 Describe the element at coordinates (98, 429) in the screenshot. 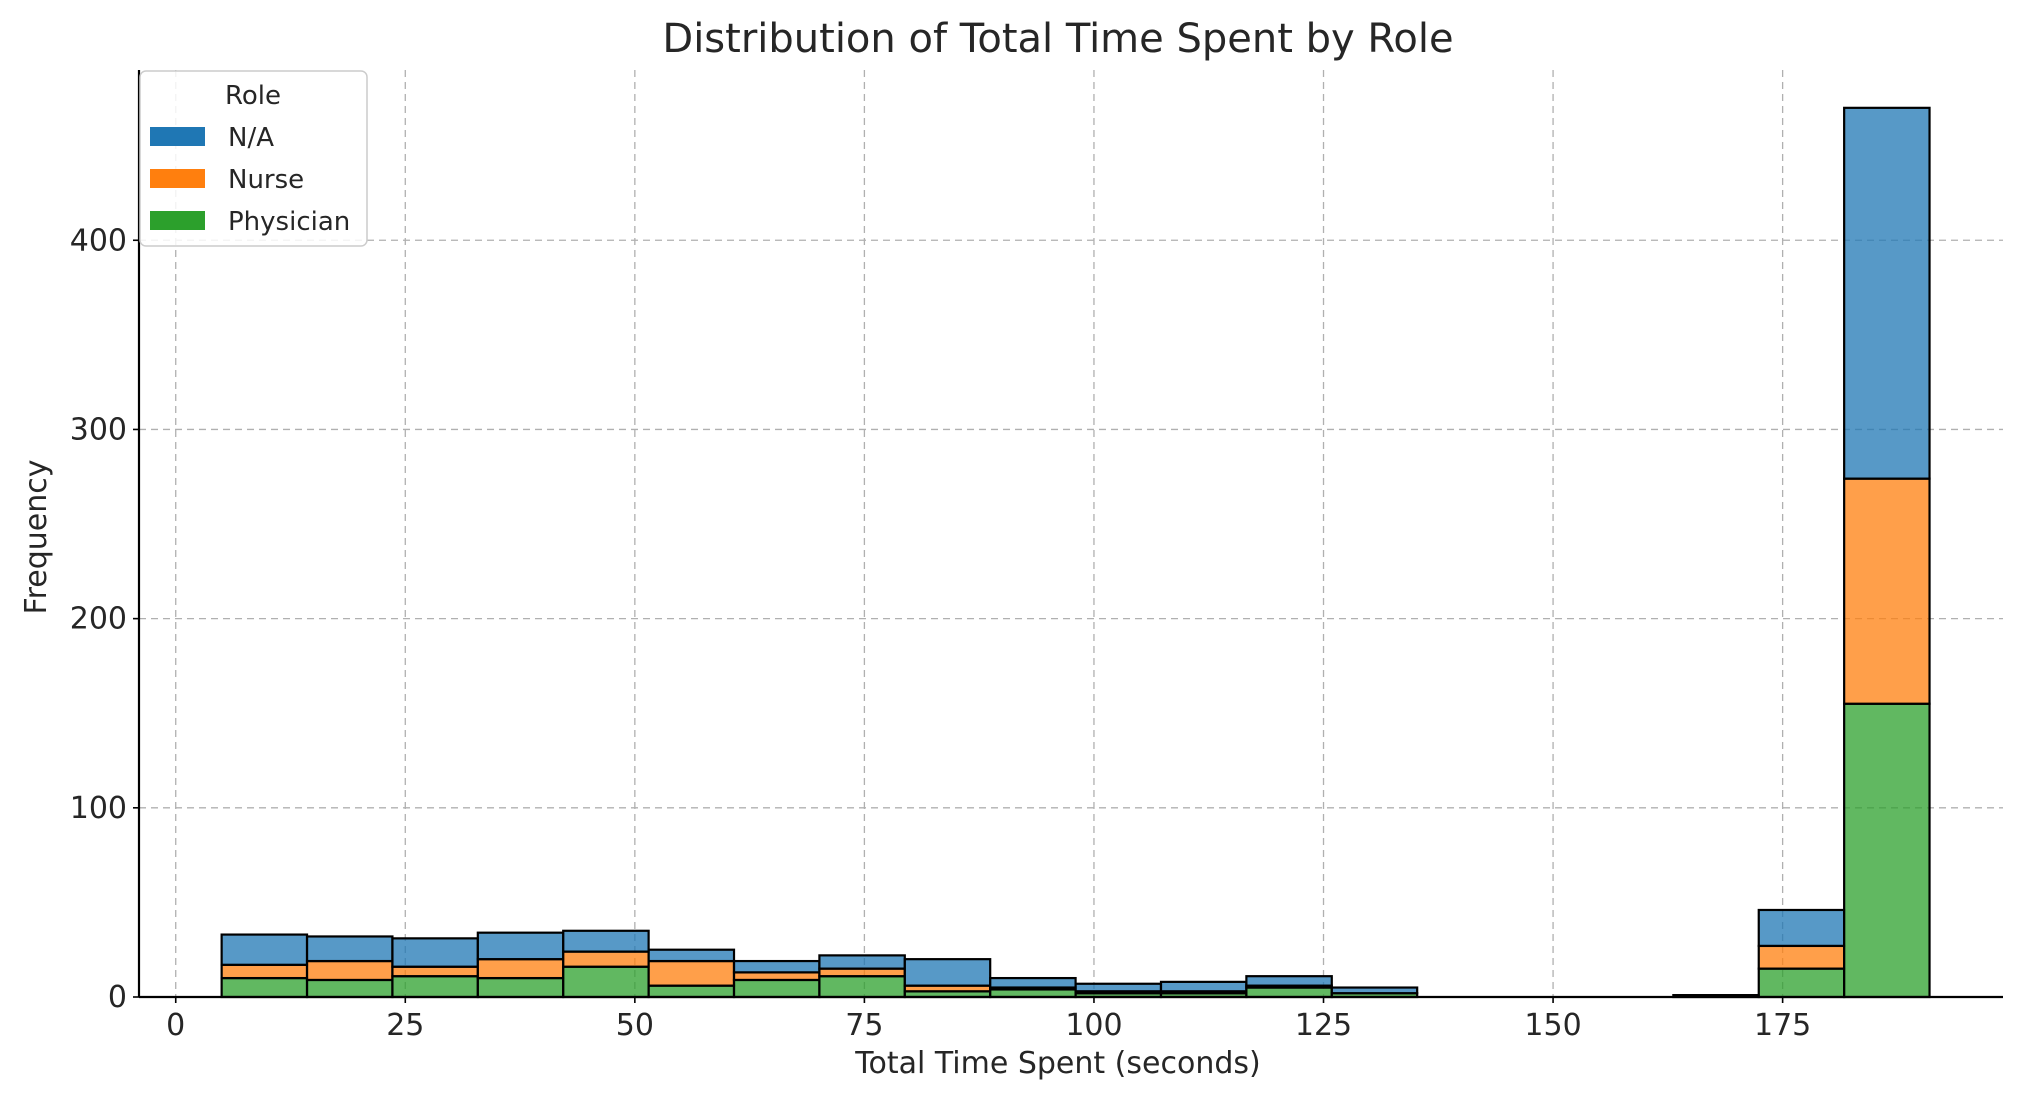

I see `y-tick-label: 300` at that location.